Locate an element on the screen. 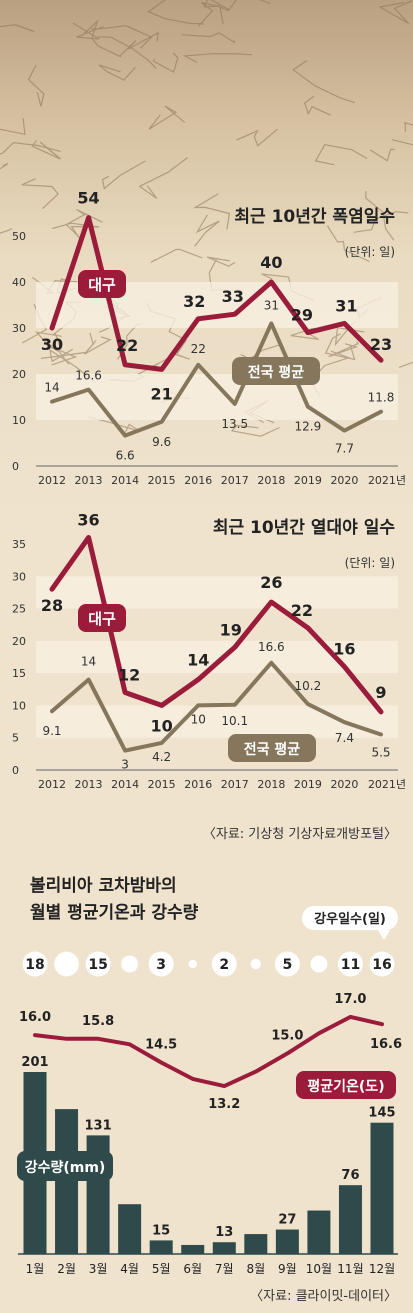  temperature-legend-label: 평균기온(도) is located at coordinates (345, 1086).